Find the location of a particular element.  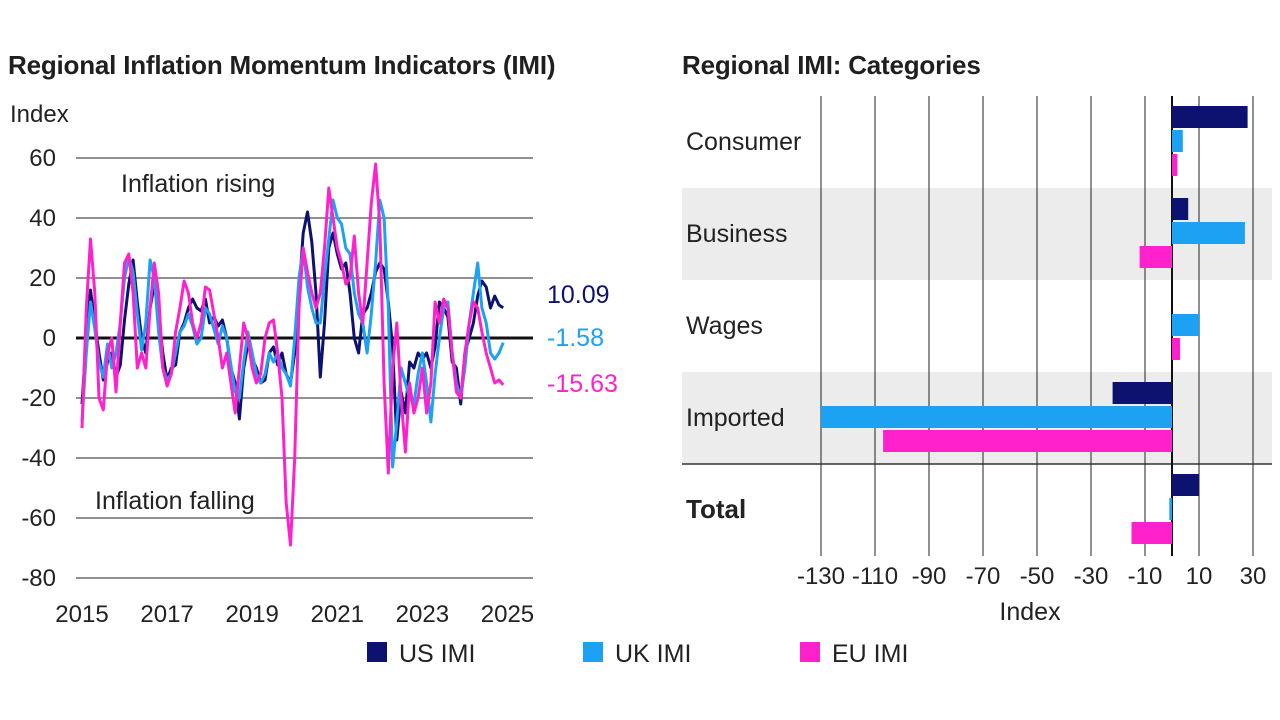

legend-label: UK IMI is located at coordinates (653, 654).